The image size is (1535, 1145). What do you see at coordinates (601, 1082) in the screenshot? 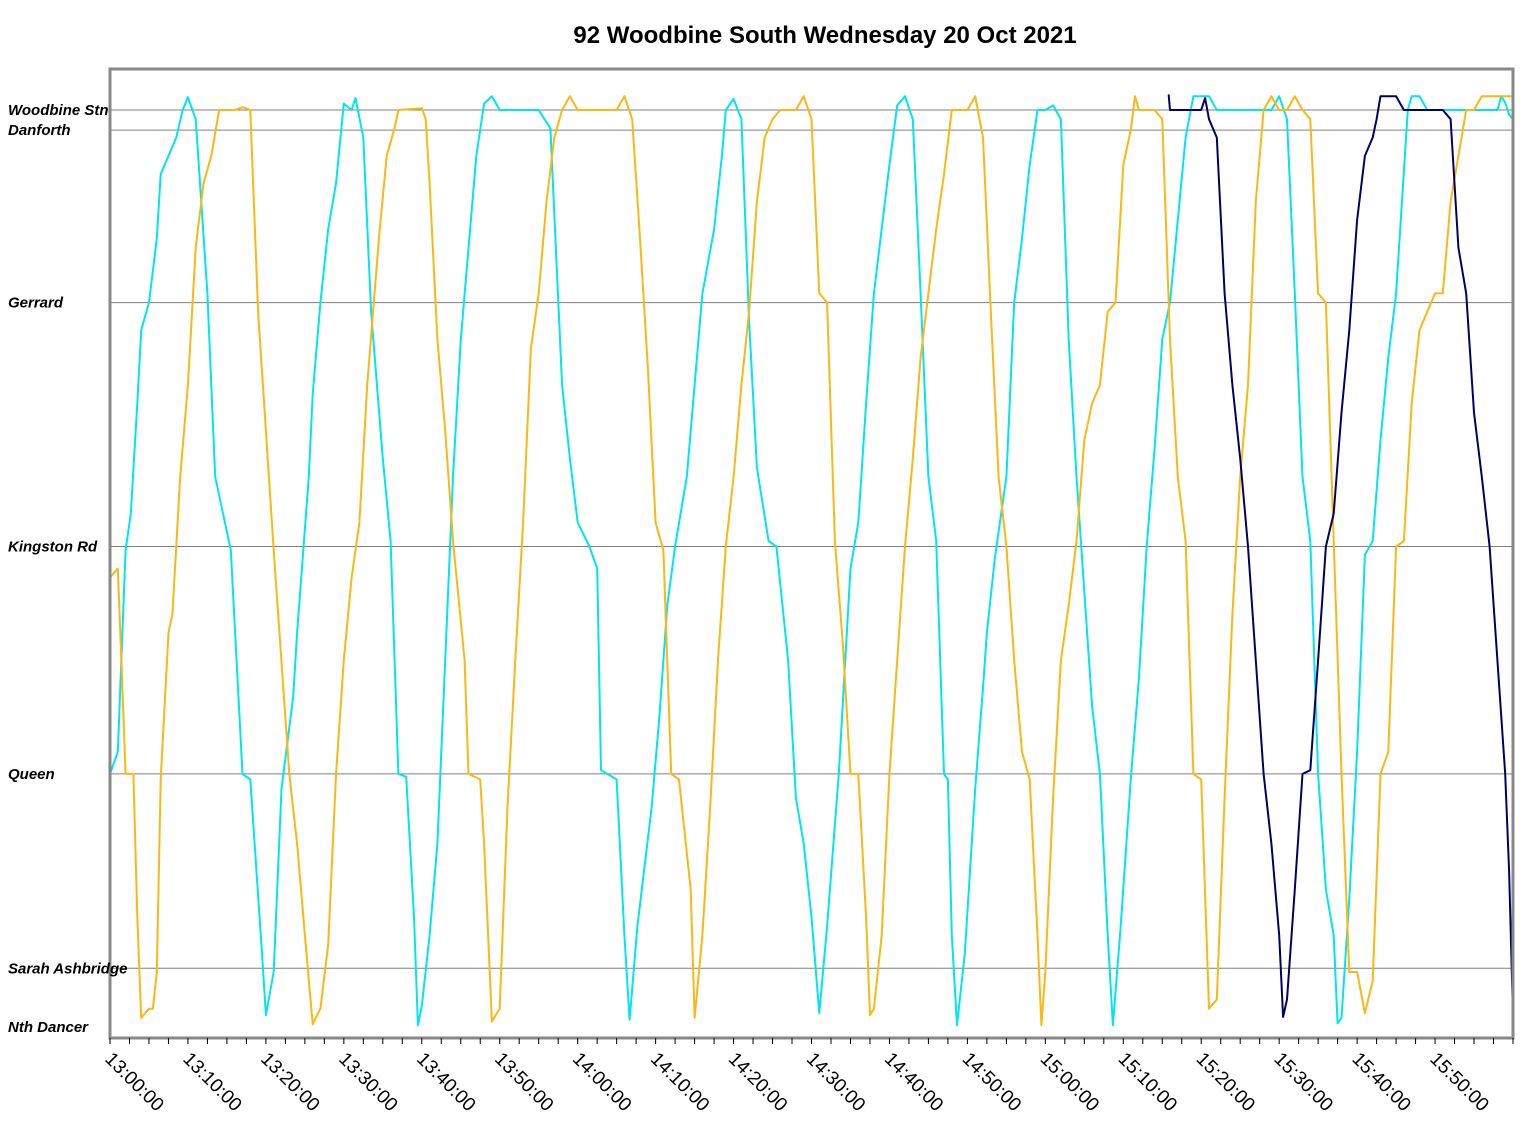
I see `x-tick-label: 14:00:00` at bounding box center [601, 1082].